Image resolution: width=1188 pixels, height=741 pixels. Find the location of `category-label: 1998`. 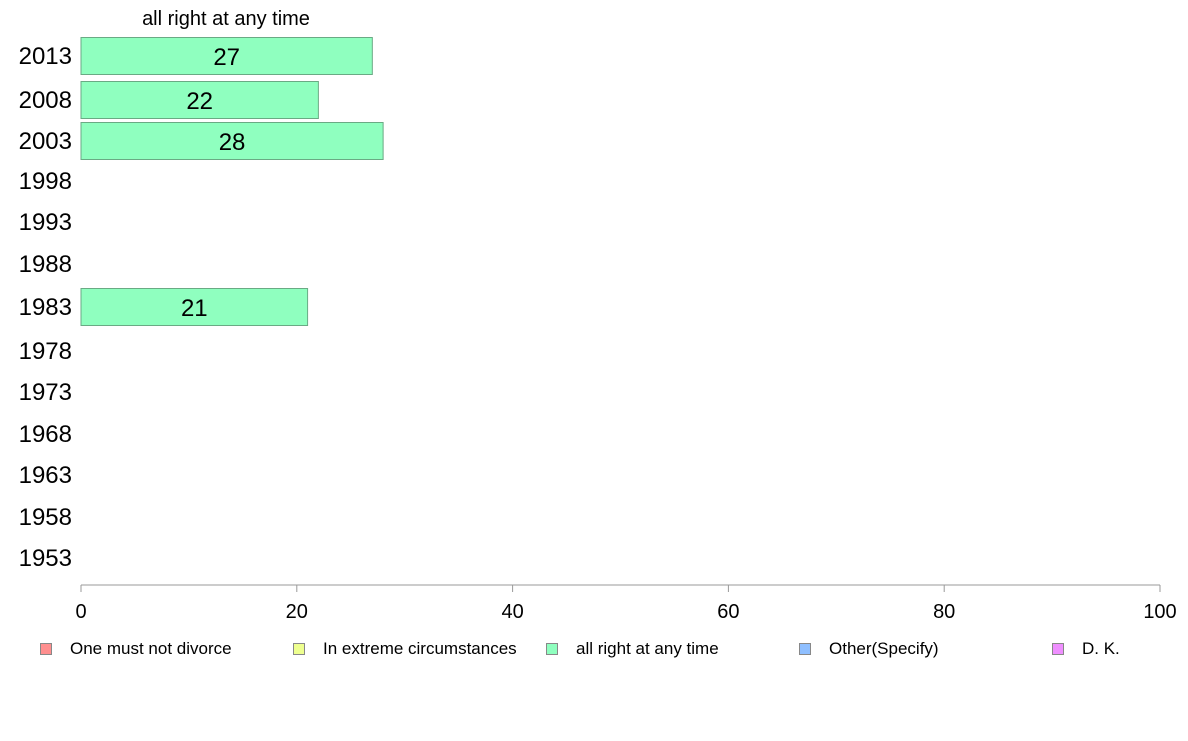

category-label: 1998 is located at coordinates (45, 181).